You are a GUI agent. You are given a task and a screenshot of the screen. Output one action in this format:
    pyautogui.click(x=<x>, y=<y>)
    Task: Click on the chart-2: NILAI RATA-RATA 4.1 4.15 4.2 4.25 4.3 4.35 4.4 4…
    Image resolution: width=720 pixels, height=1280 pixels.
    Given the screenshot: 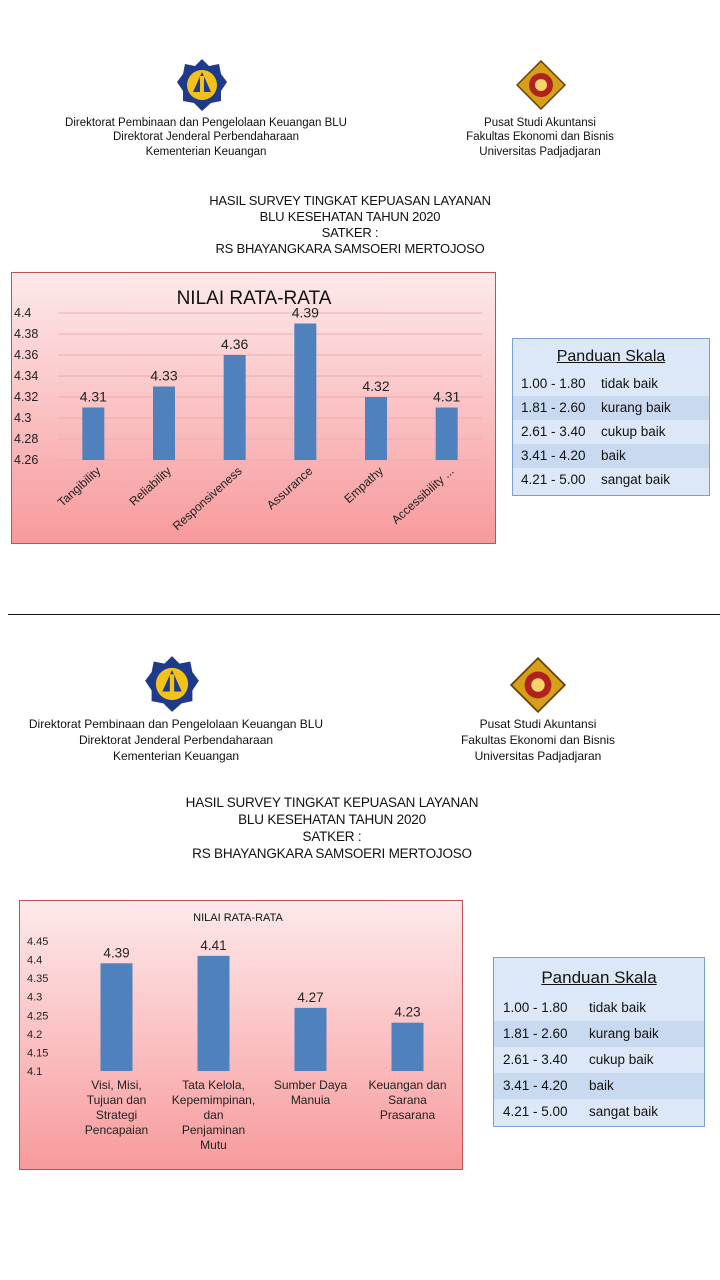 What is the action you would take?
    pyautogui.click(x=237, y=1032)
    